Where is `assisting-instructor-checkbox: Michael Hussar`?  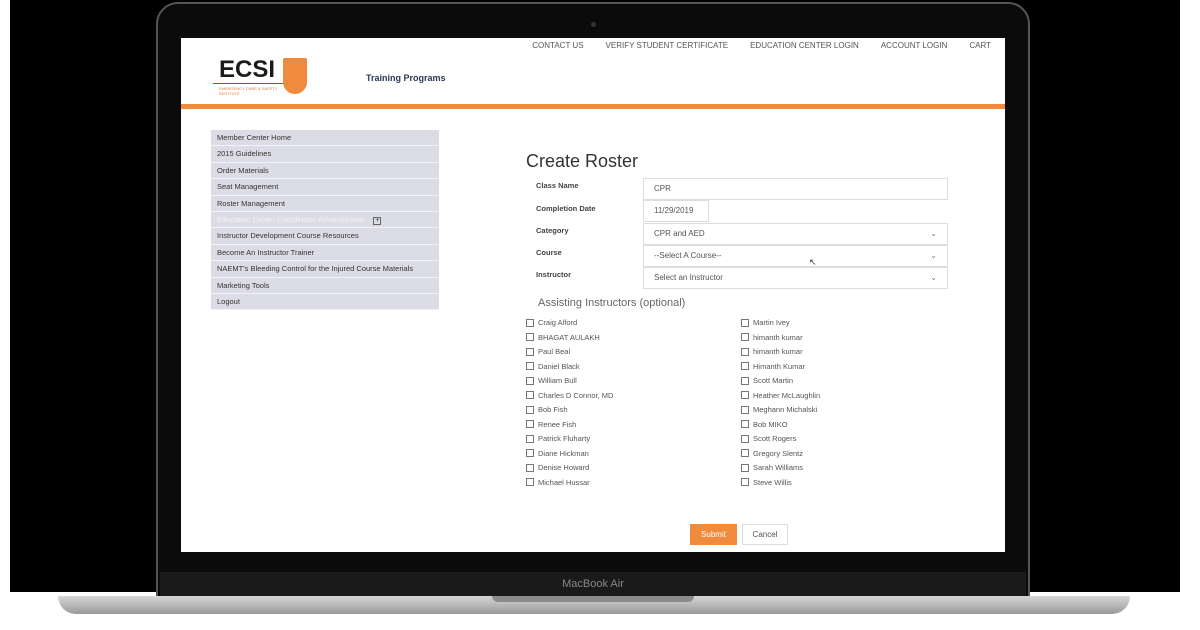 assisting-instructor-checkbox: Michael Hussar is located at coordinates (558, 482).